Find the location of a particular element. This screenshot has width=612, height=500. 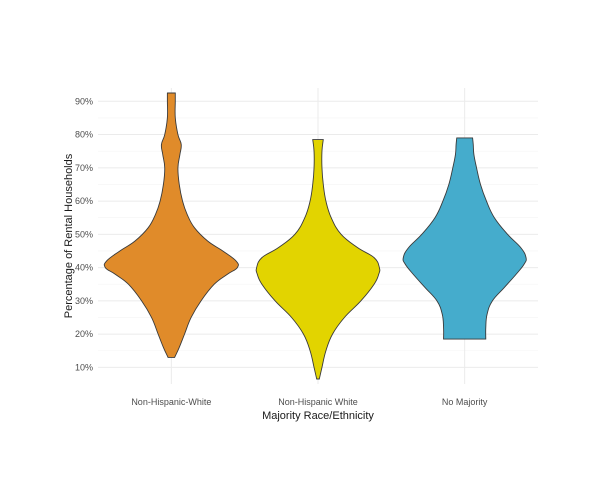

y-tick-label: 50% is located at coordinates (84, 234).